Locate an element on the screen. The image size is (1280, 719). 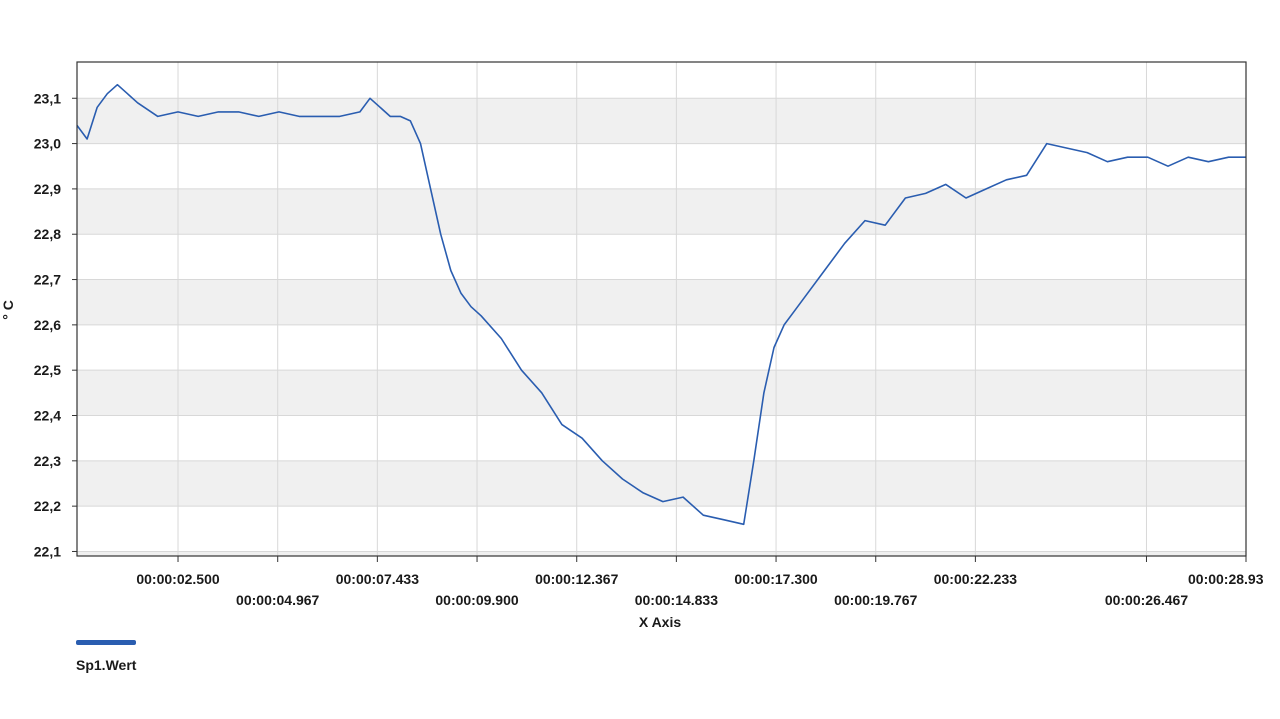
x-tick-label: 00:00:17.300 is located at coordinates (776, 579).